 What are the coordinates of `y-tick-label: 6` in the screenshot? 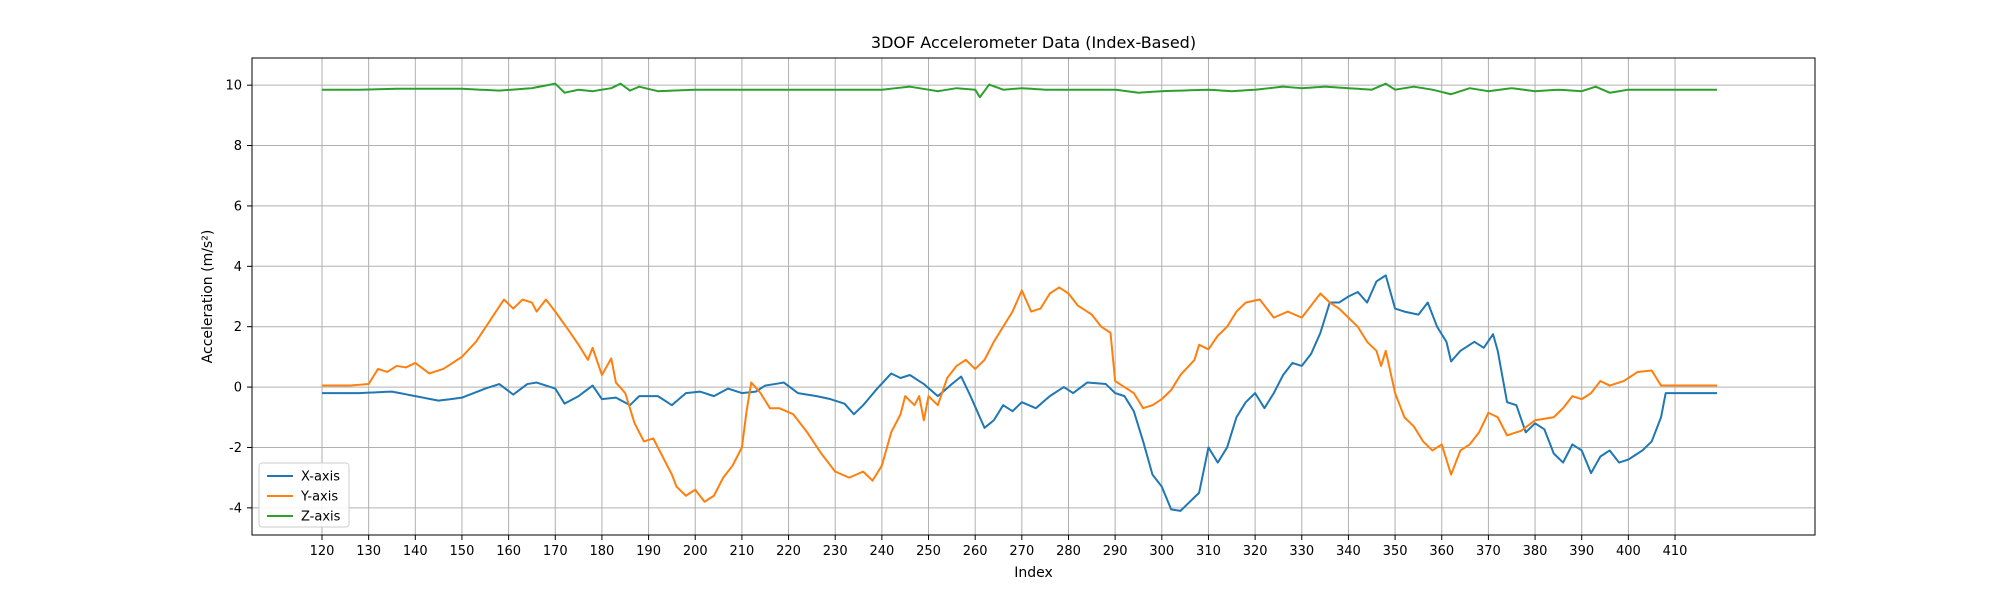 It's located at (238, 206).